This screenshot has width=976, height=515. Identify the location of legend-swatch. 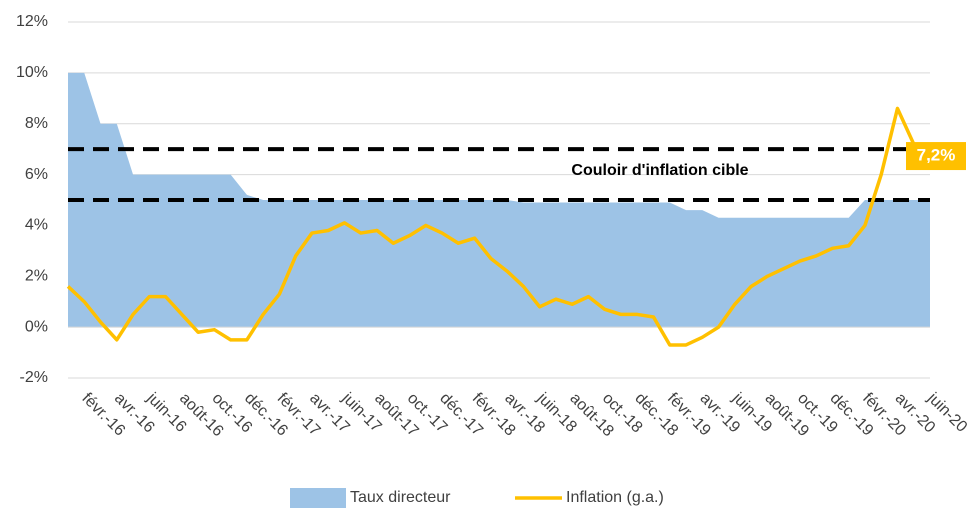
(318, 498).